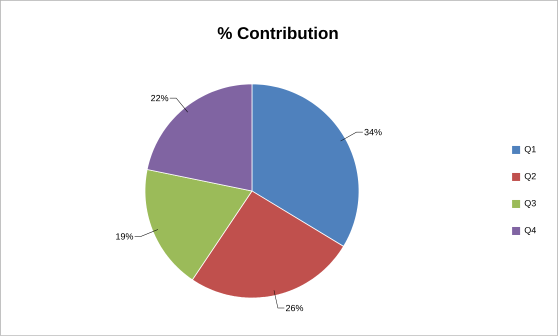 The height and width of the screenshot is (336, 558). Describe the element at coordinates (373, 132) in the screenshot. I see `data-label: 34%` at that location.